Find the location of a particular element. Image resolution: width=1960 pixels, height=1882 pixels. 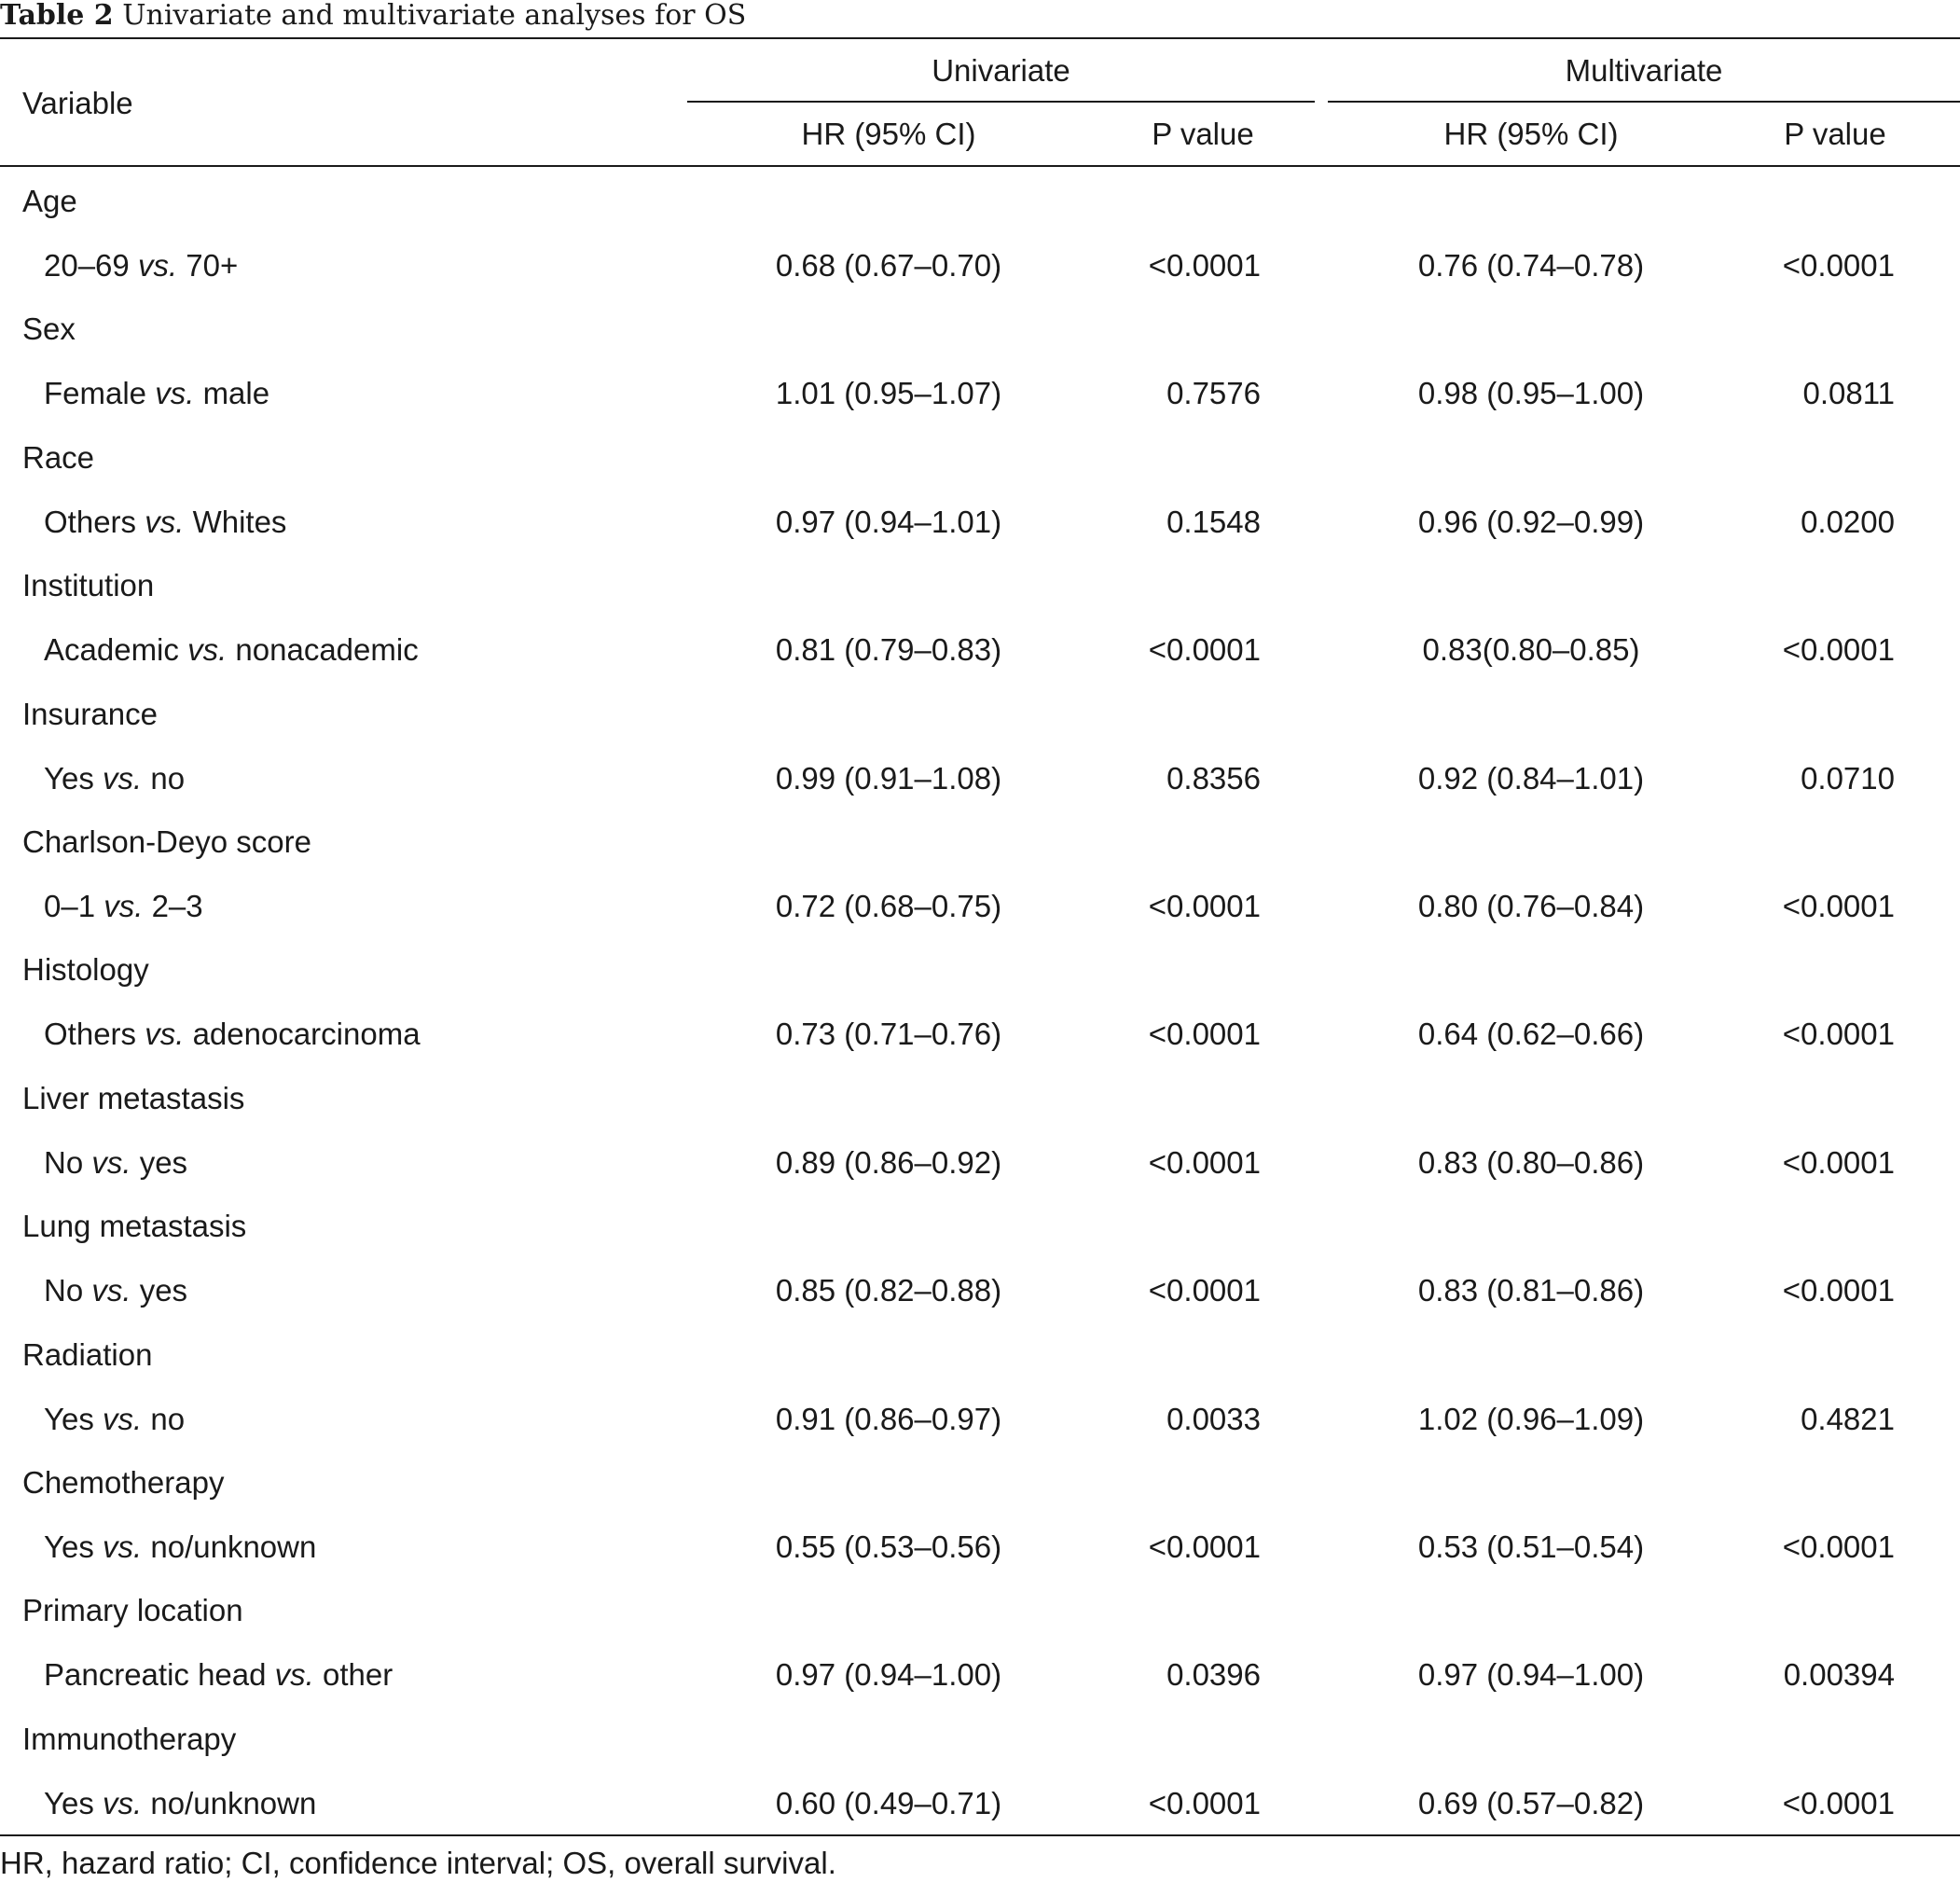

multivariate-hr-cell: 0.83 (0.80–0.86) is located at coordinates (1531, 1163).